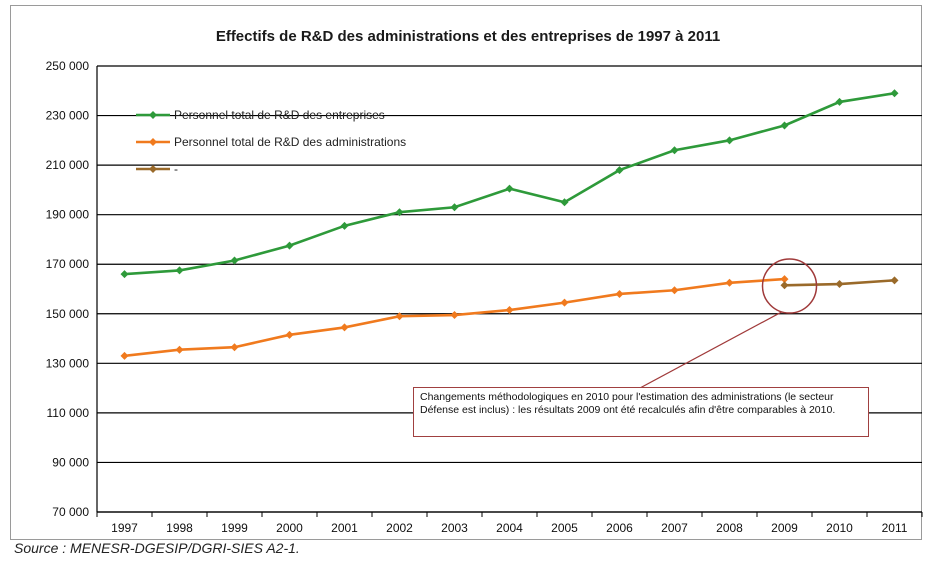  I want to click on legend-label: Personnel total de R&D des entreprises, so click(279, 115).